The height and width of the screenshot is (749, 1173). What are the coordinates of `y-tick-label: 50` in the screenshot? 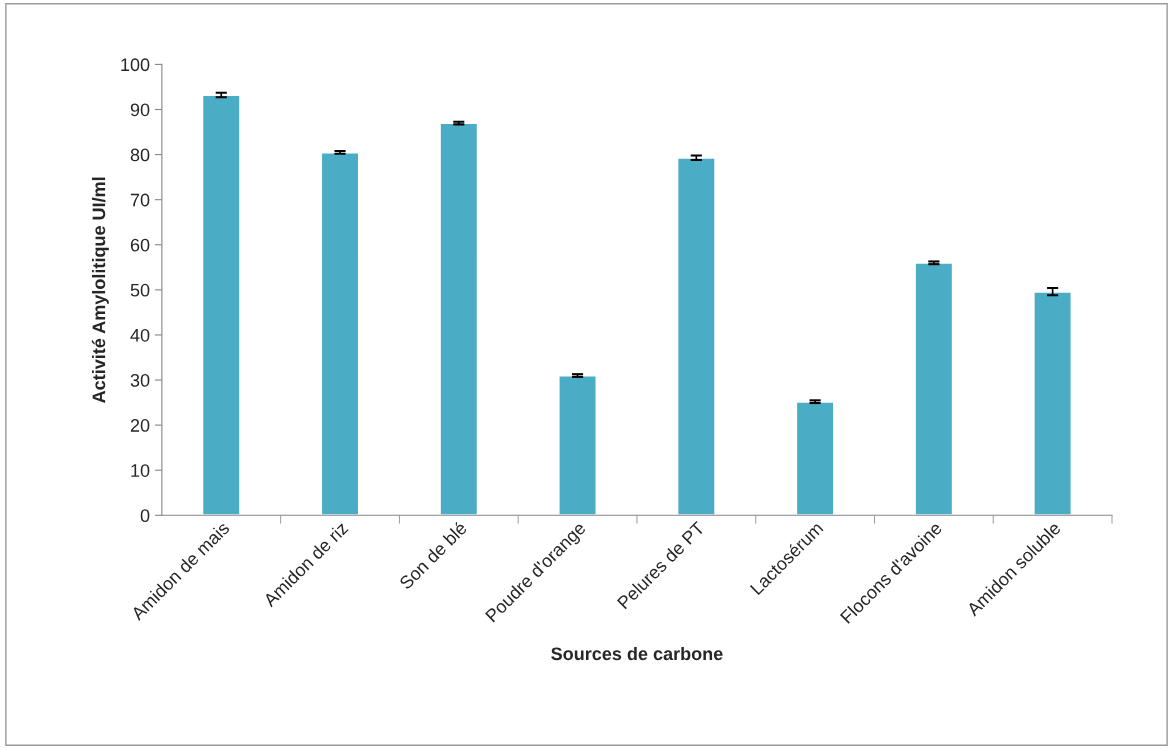 It's located at (140, 290).